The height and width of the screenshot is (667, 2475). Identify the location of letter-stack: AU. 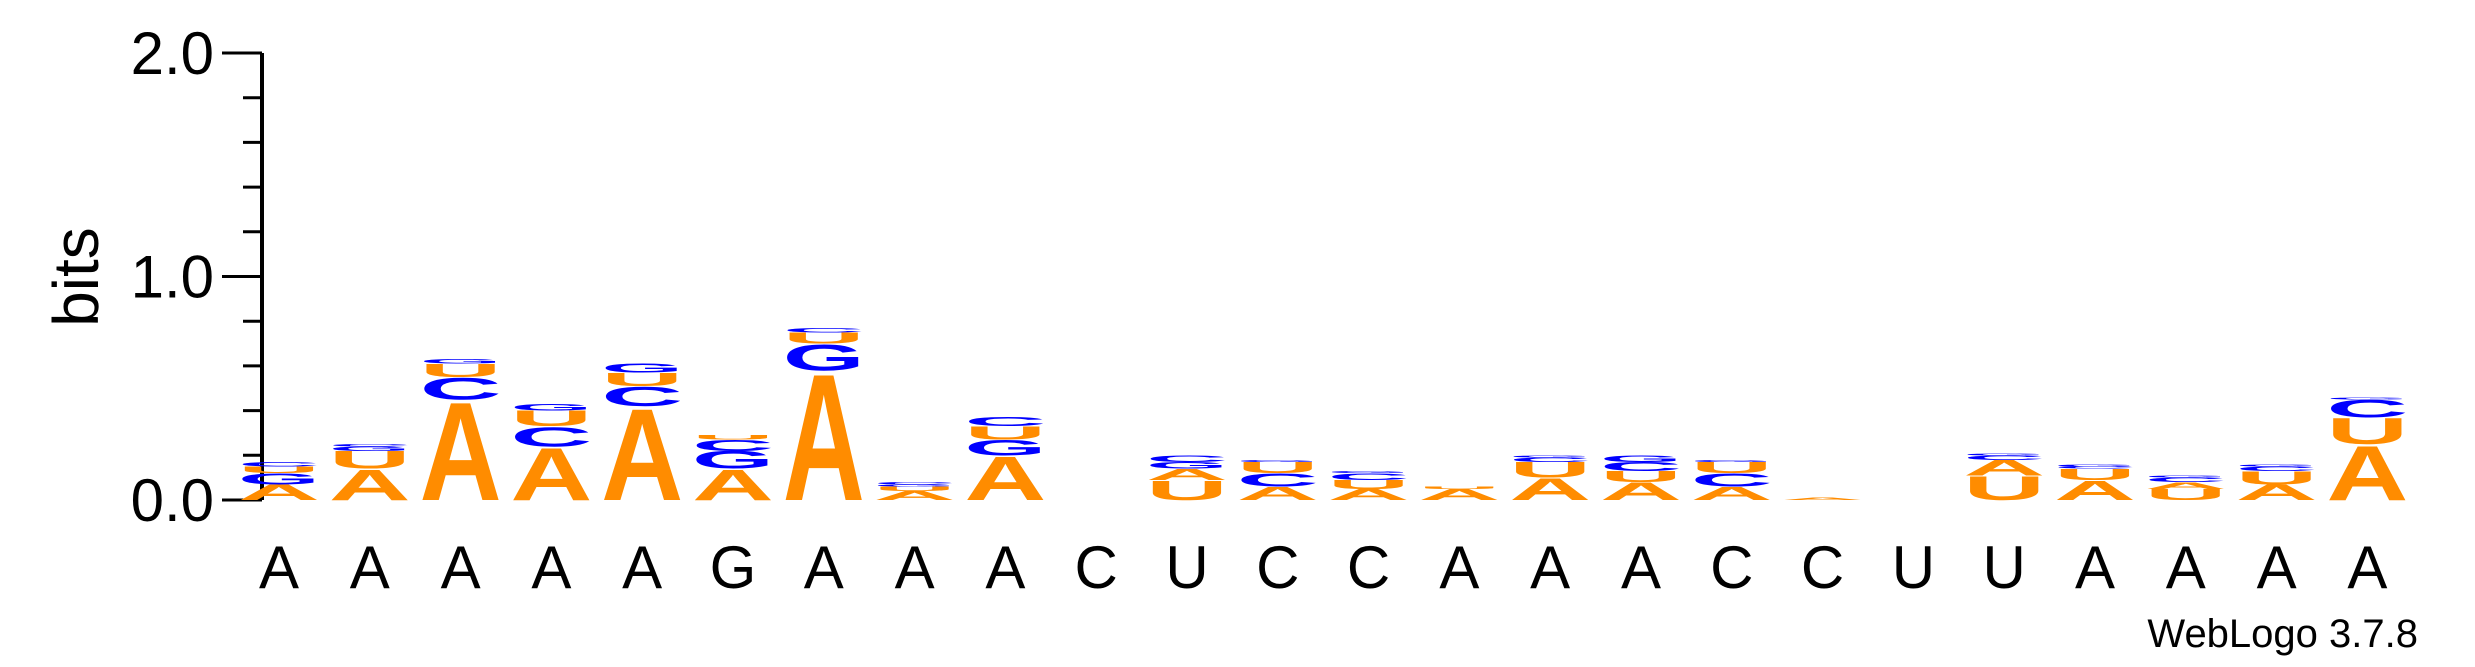
(1459, 494).